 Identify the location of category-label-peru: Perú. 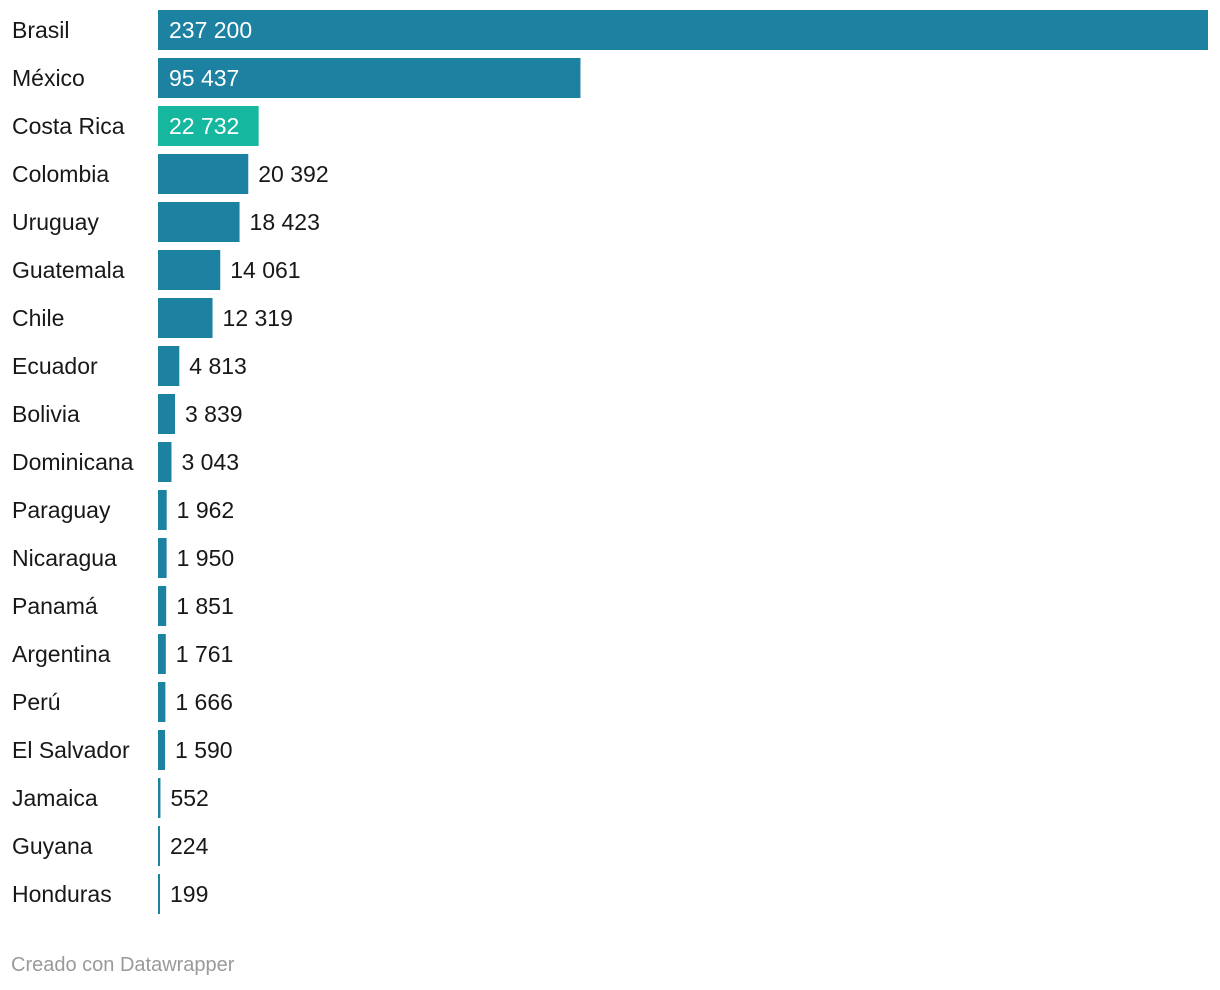
(36, 702).